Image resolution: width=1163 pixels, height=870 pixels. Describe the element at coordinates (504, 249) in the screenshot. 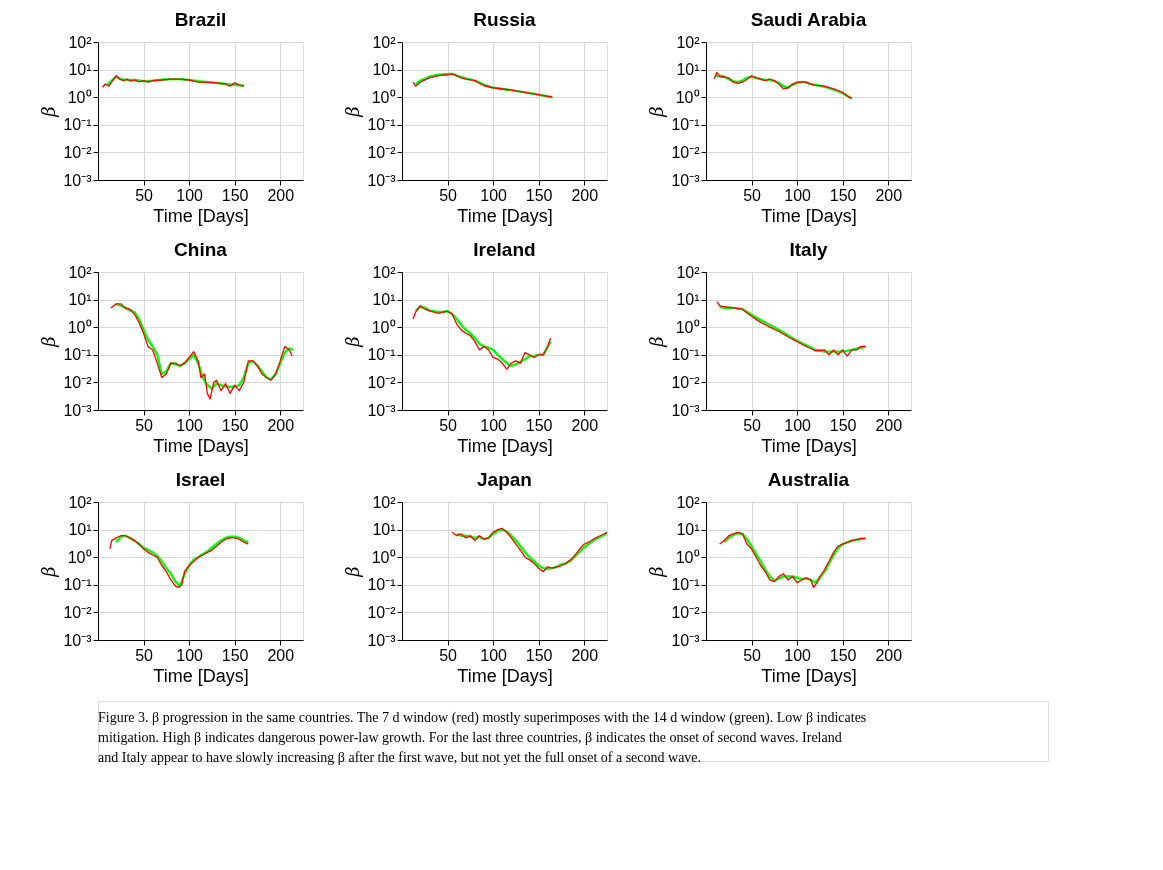

I see `chart-title: Ireland` at that location.